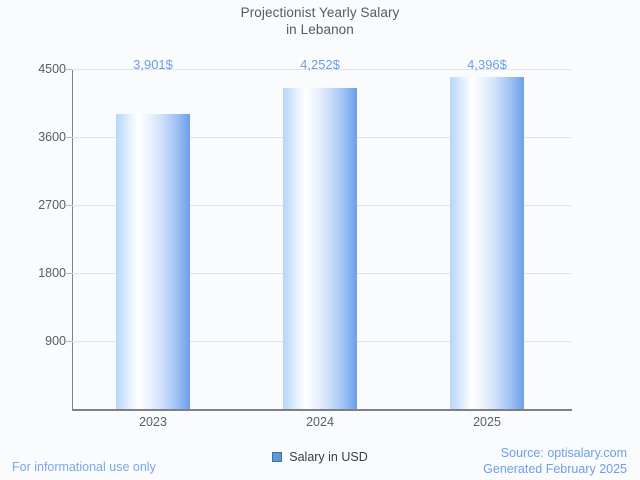 The width and height of the screenshot is (640, 480). Describe the element at coordinates (320, 248) in the screenshot. I see `bar-2024` at that location.